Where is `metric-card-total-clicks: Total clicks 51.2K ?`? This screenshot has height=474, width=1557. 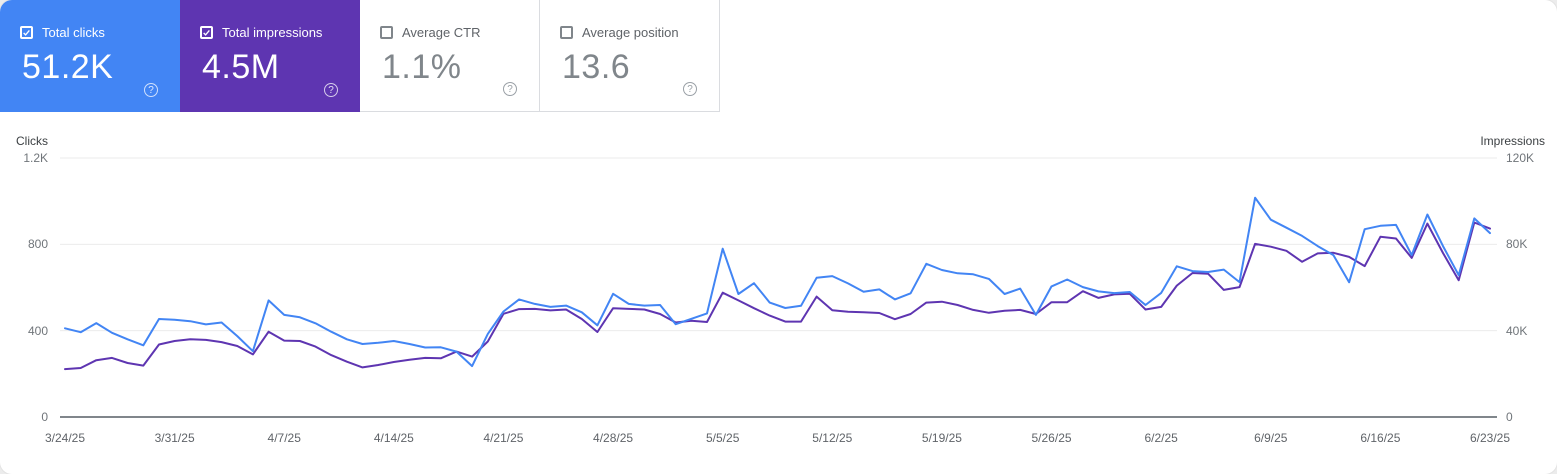 metric-card-total-clicks: Total clicks 51.2K ? is located at coordinates (90, 56).